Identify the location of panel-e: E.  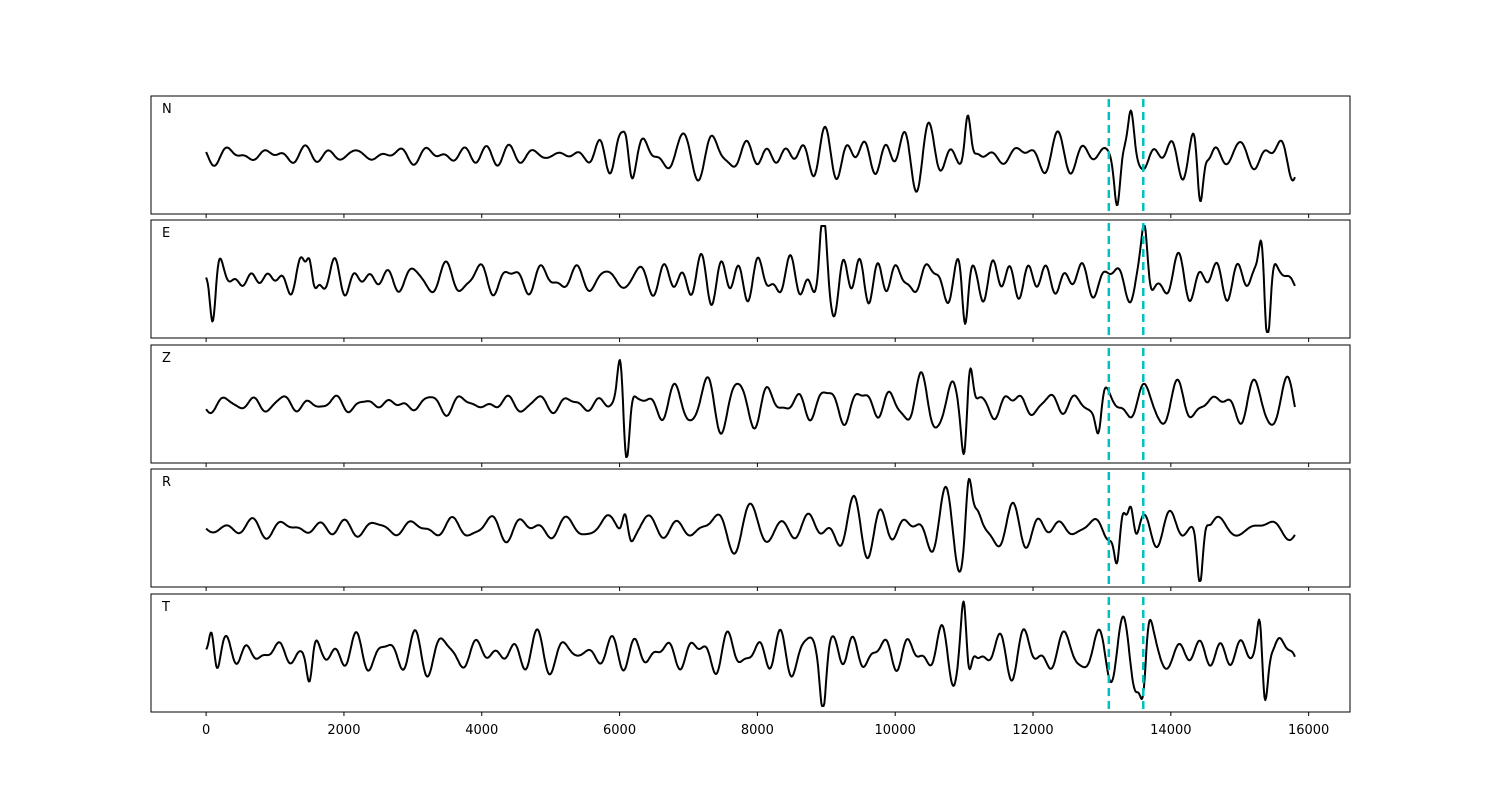
(750, 280).